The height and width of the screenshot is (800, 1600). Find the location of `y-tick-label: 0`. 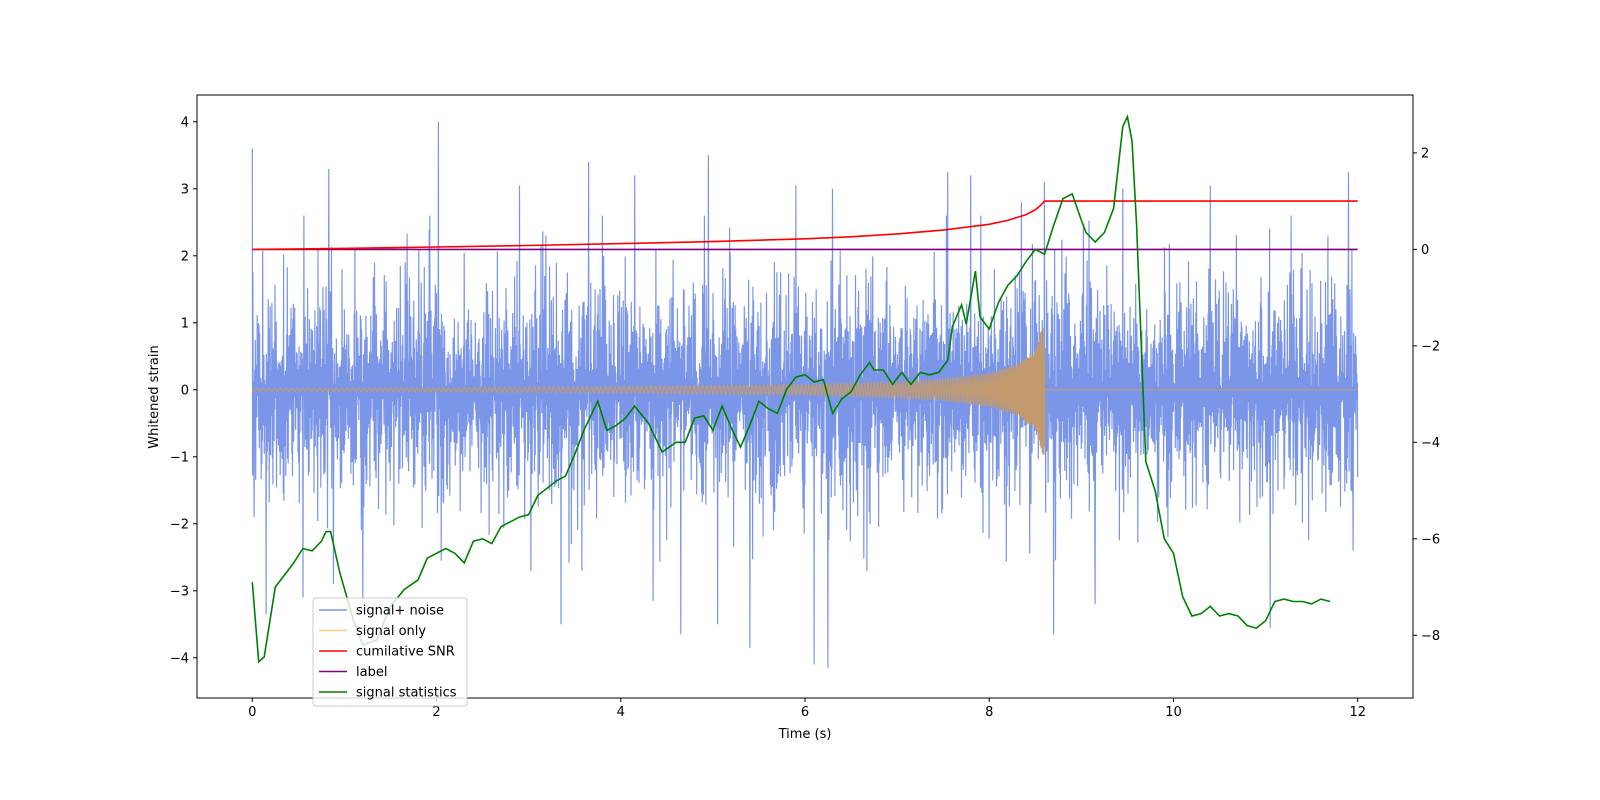

y-tick-label: 0 is located at coordinates (185, 390).